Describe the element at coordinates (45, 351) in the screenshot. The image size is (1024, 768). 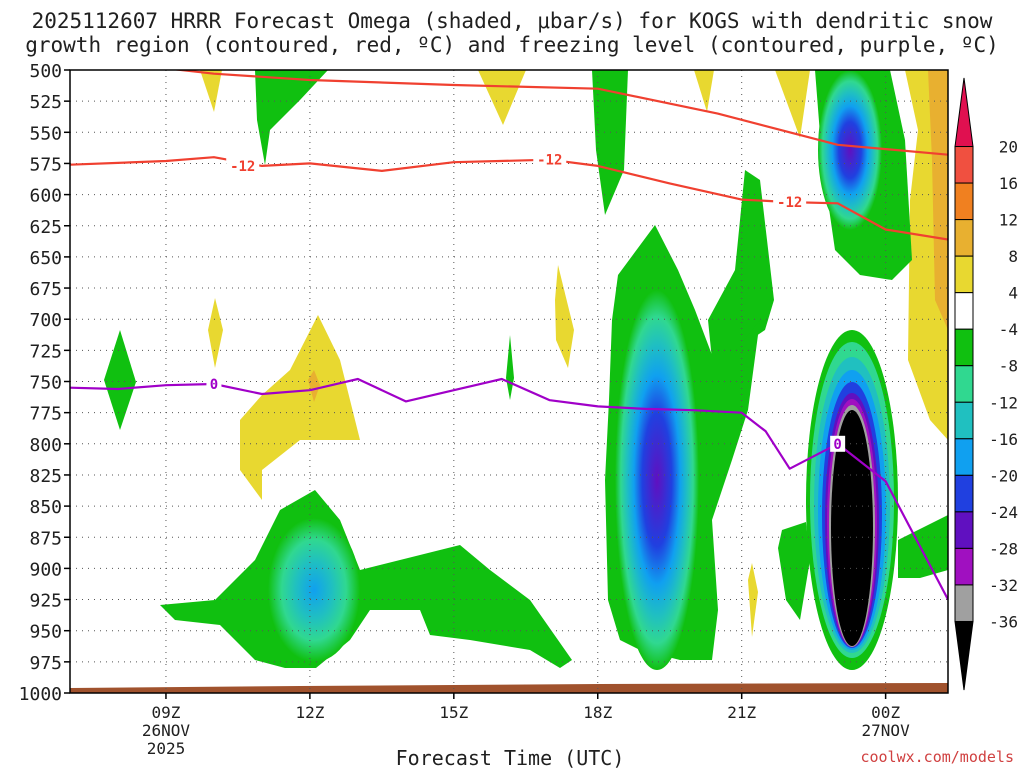
I see `y-tick-label: 725` at that location.